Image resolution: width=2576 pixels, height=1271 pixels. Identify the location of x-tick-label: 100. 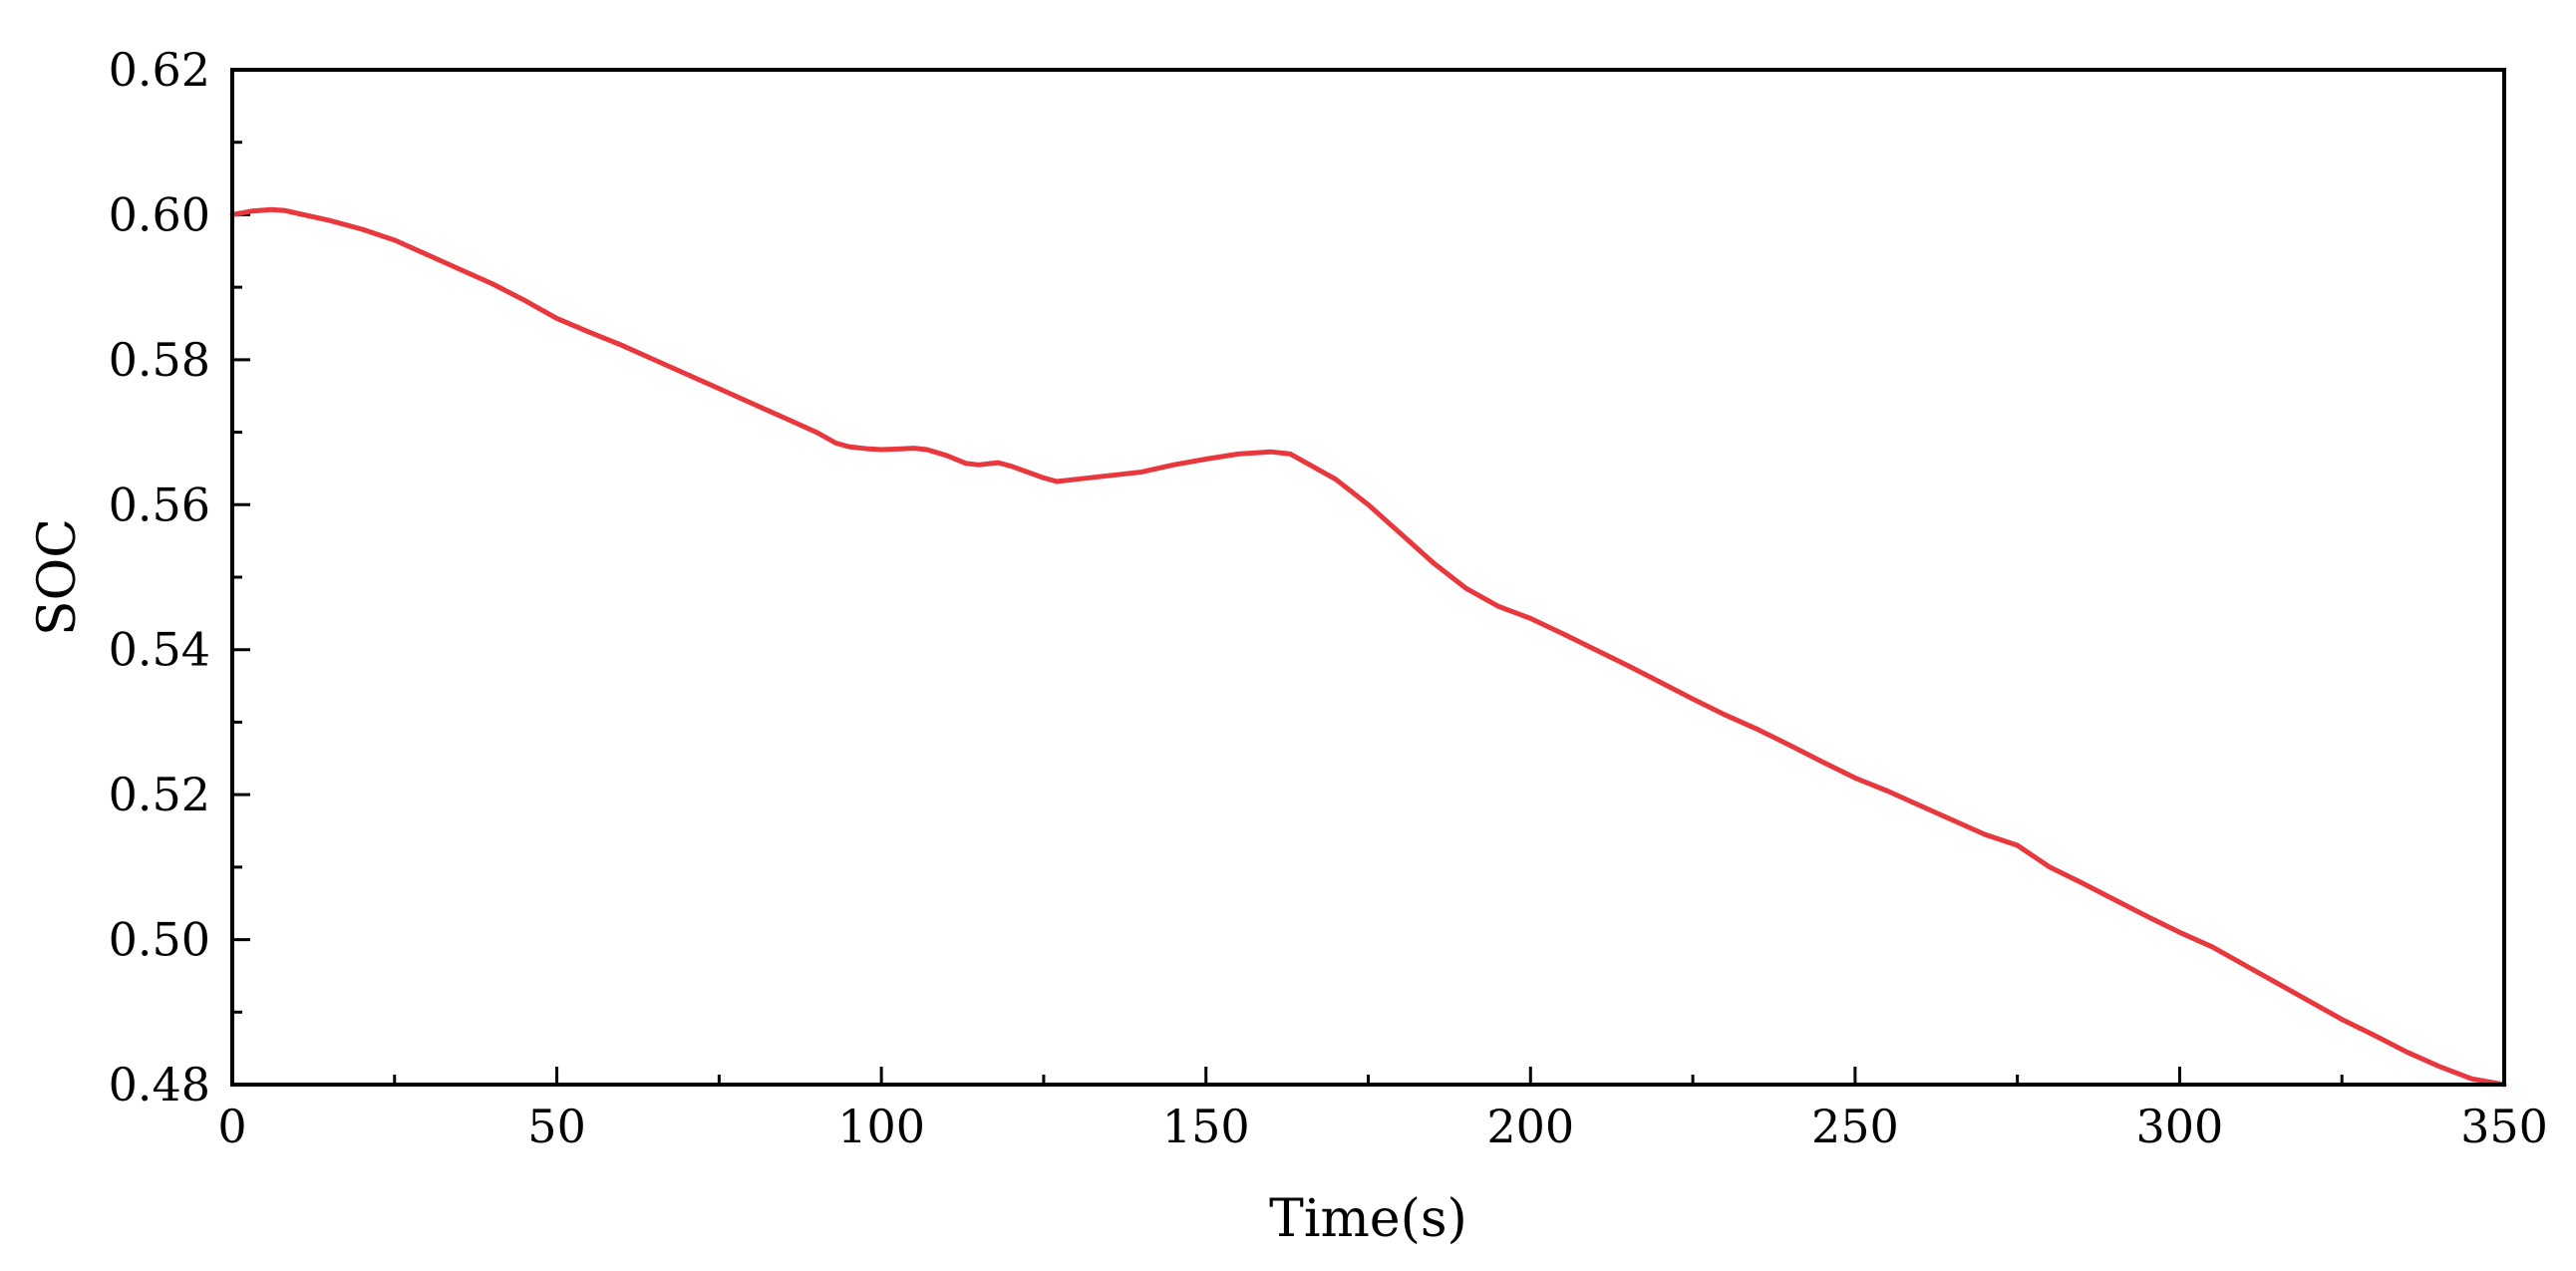
(881, 1126).